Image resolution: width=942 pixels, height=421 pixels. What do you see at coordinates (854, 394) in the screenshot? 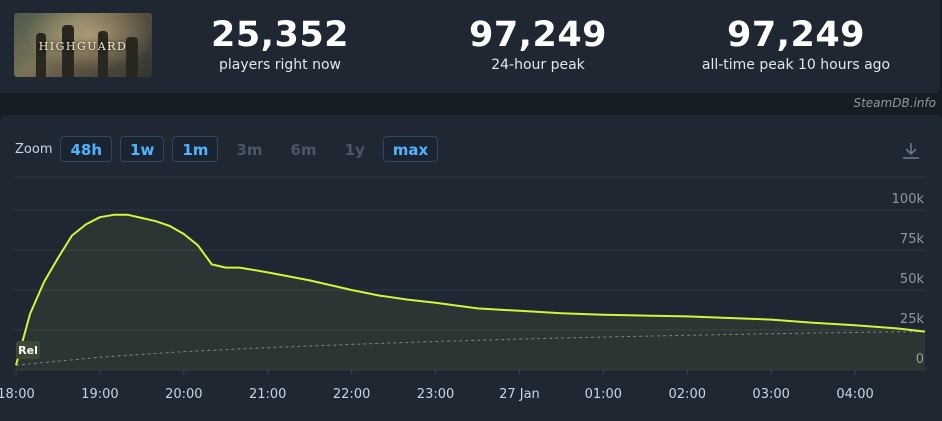
I see `x-tick-label: 04:00` at bounding box center [854, 394].